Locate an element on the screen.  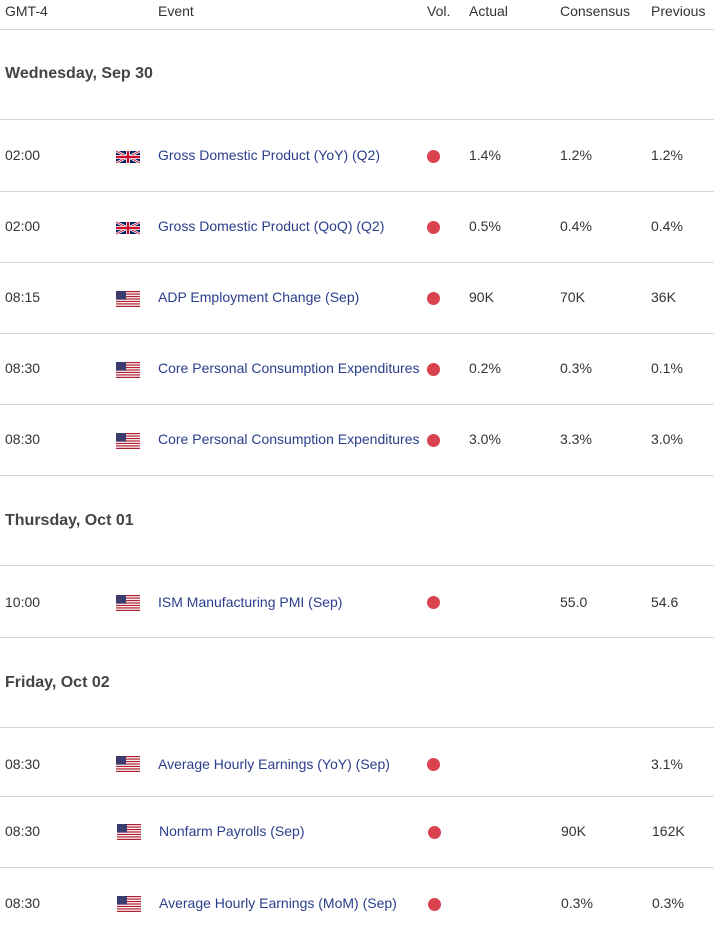
consensus-value: 3.3% is located at coordinates (576, 439).